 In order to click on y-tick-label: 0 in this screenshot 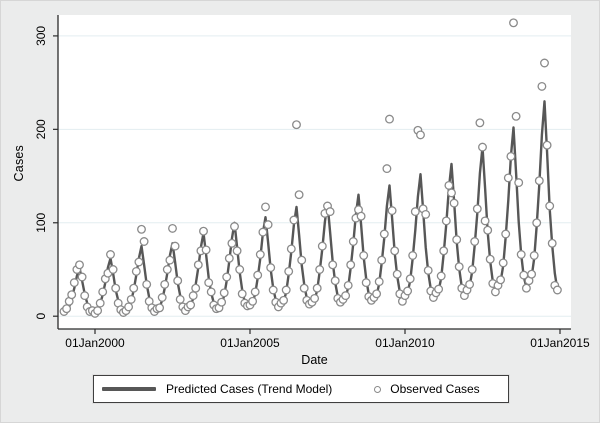, I will do `click(41, 316)`.